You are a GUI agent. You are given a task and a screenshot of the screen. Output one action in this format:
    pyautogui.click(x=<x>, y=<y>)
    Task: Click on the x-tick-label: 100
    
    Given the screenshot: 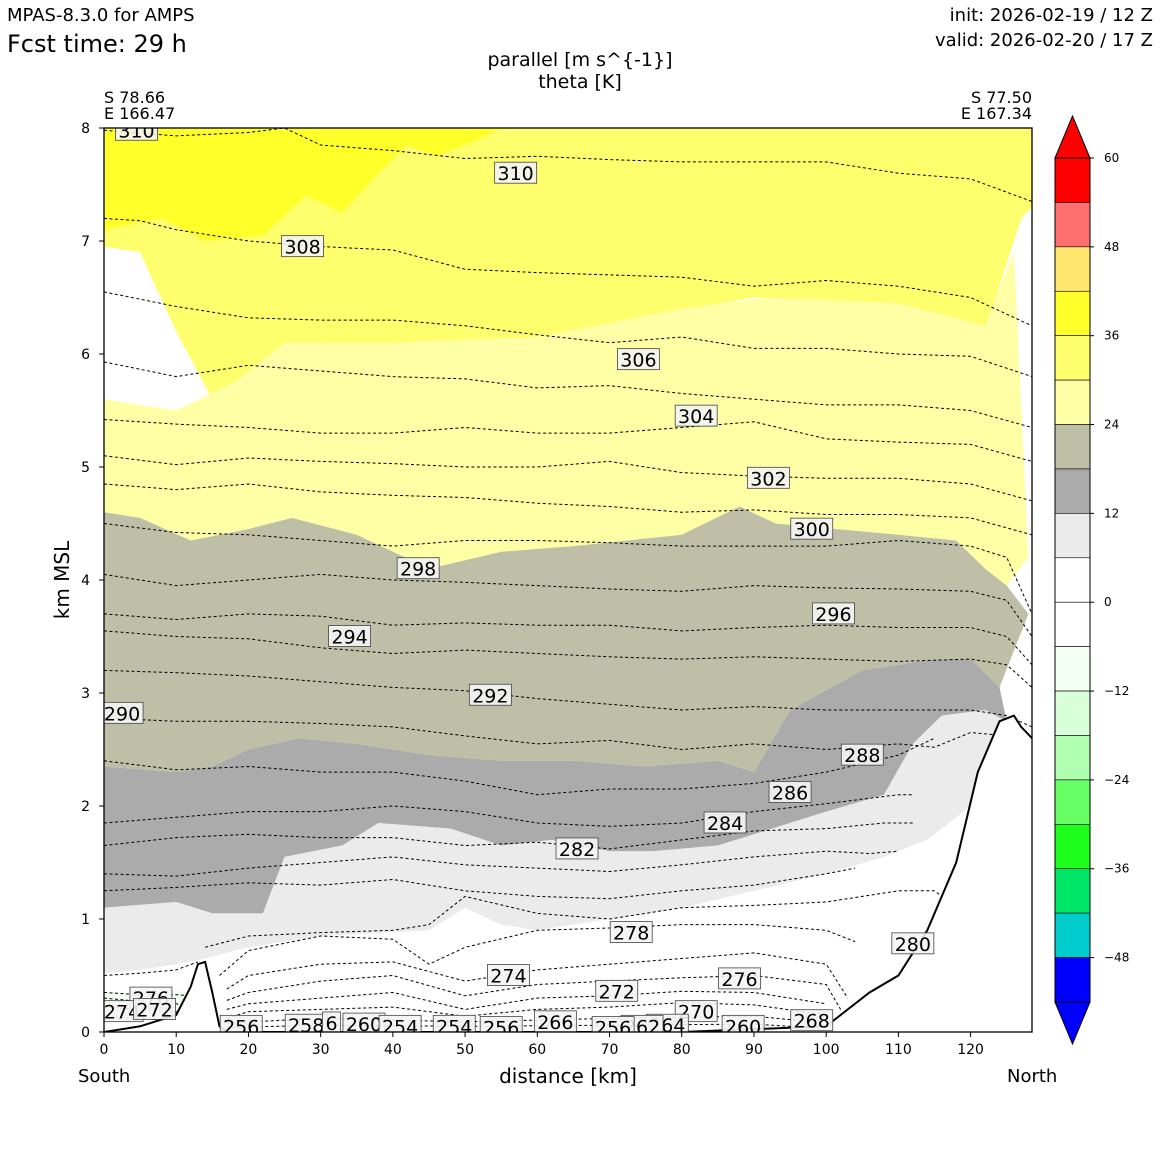 What is the action you would take?
    pyautogui.click(x=826, y=1050)
    